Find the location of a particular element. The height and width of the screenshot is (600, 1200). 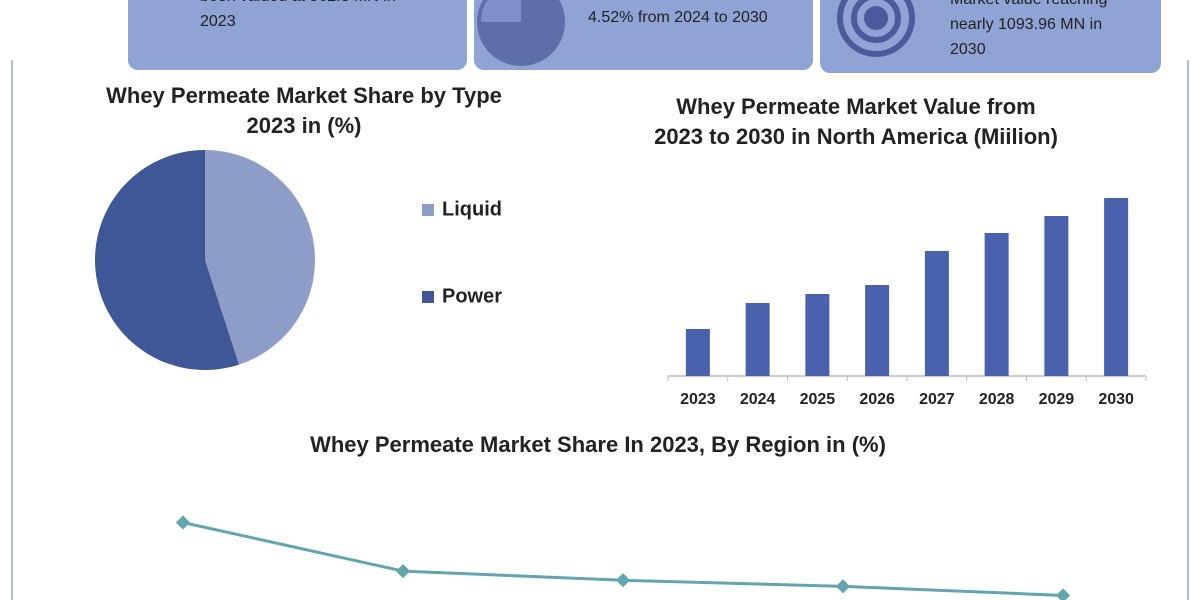

growth-icon is located at coordinates (521, 33).